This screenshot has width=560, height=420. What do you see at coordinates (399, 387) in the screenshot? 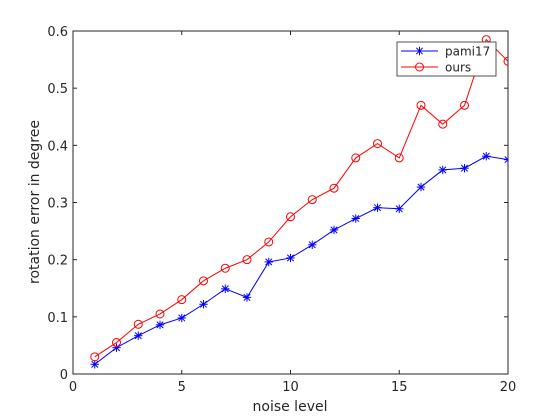
I see `x-tick-label: 15` at bounding box center [399, 387].